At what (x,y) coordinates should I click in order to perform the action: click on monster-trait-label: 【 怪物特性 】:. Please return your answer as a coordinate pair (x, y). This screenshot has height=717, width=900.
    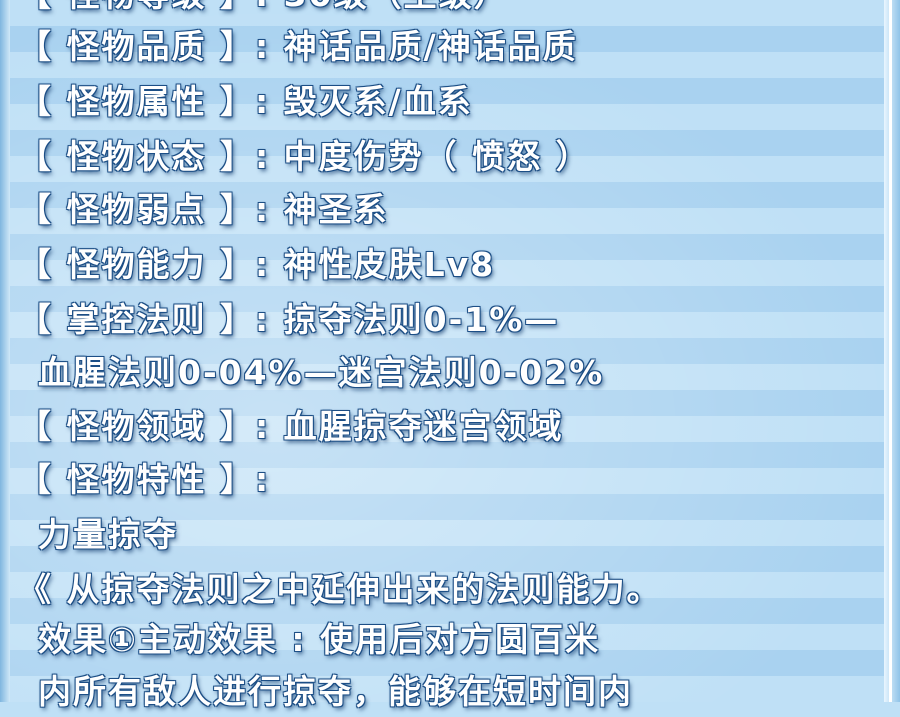
    Looking at the image, I should click on (144, 479).